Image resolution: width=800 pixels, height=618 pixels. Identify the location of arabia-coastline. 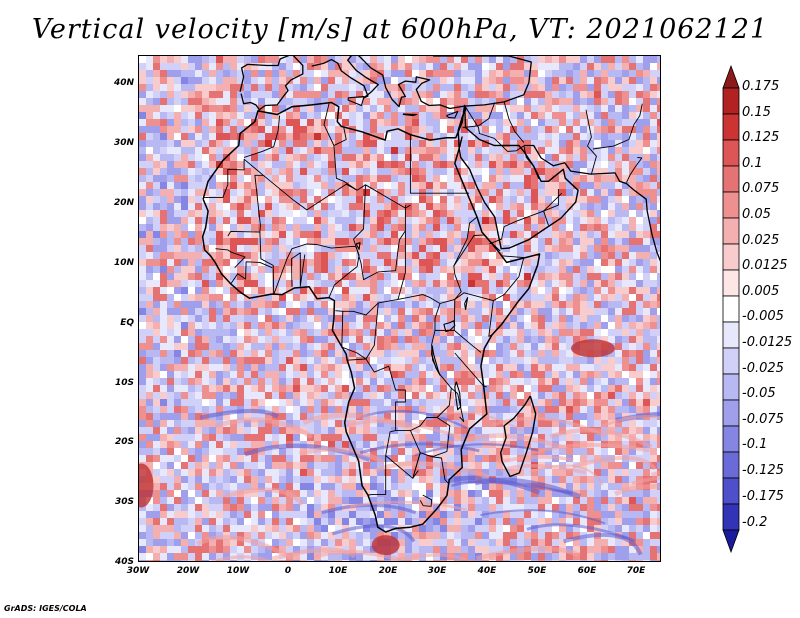
(518, 177).